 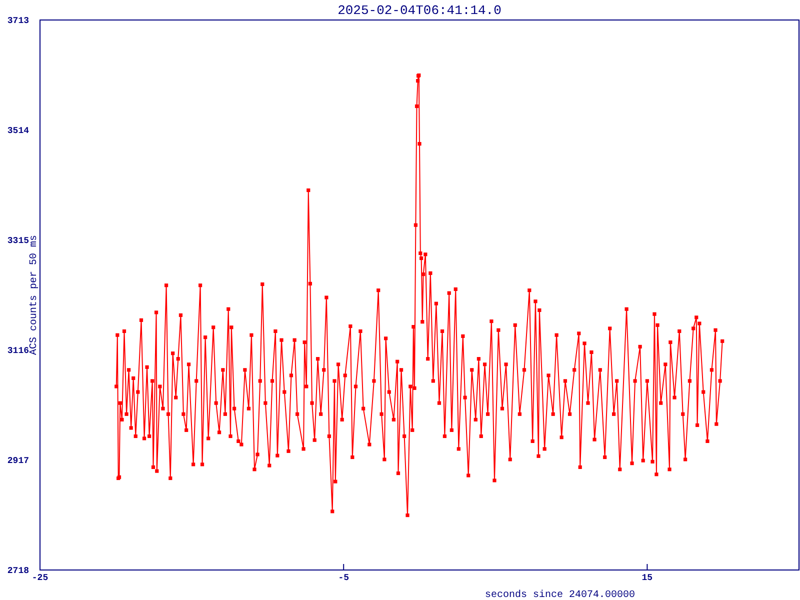 I want to click on y-tick-label: 3514, so click(x=18, y=131).